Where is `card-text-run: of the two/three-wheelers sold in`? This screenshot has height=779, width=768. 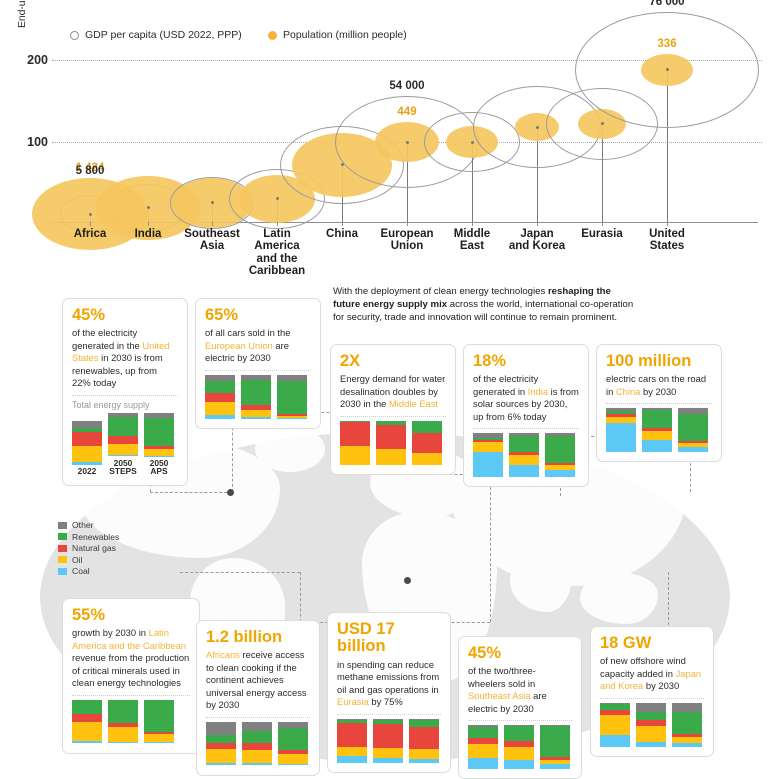
card-text-run: of the two/three-wheelers sold in is located at coordinates (502, 676).